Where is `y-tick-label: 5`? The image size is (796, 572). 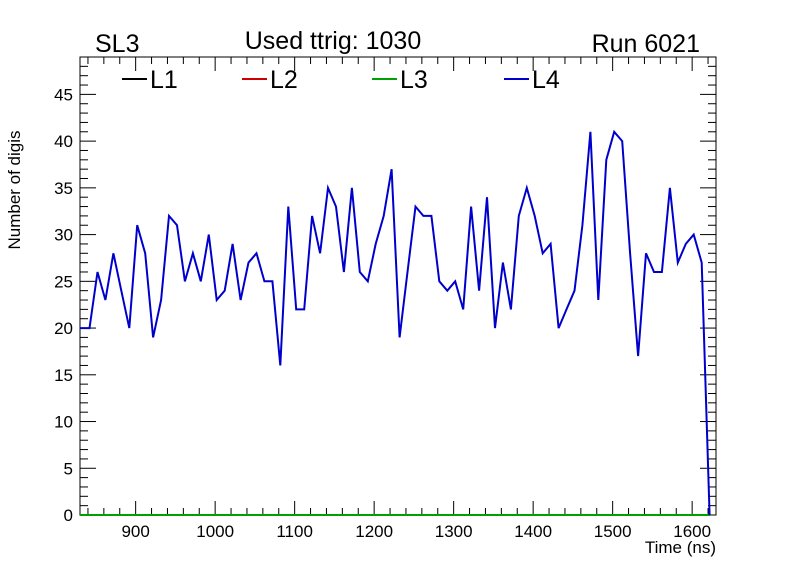 y-tick-label: 5 is located at coordinates (68, 468).